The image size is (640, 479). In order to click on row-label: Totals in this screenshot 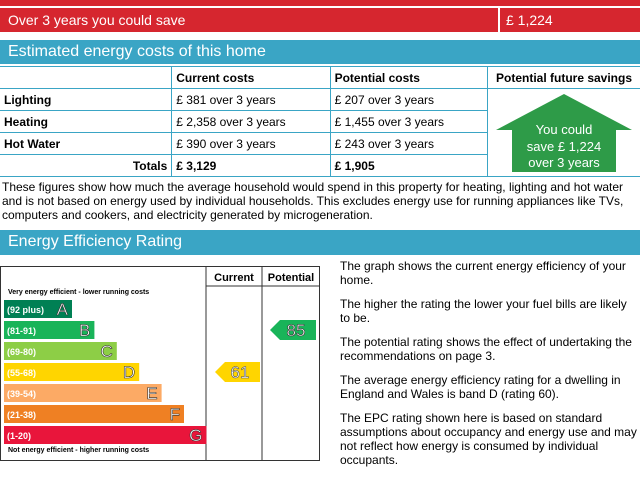, I will do `click(86, 165)`.